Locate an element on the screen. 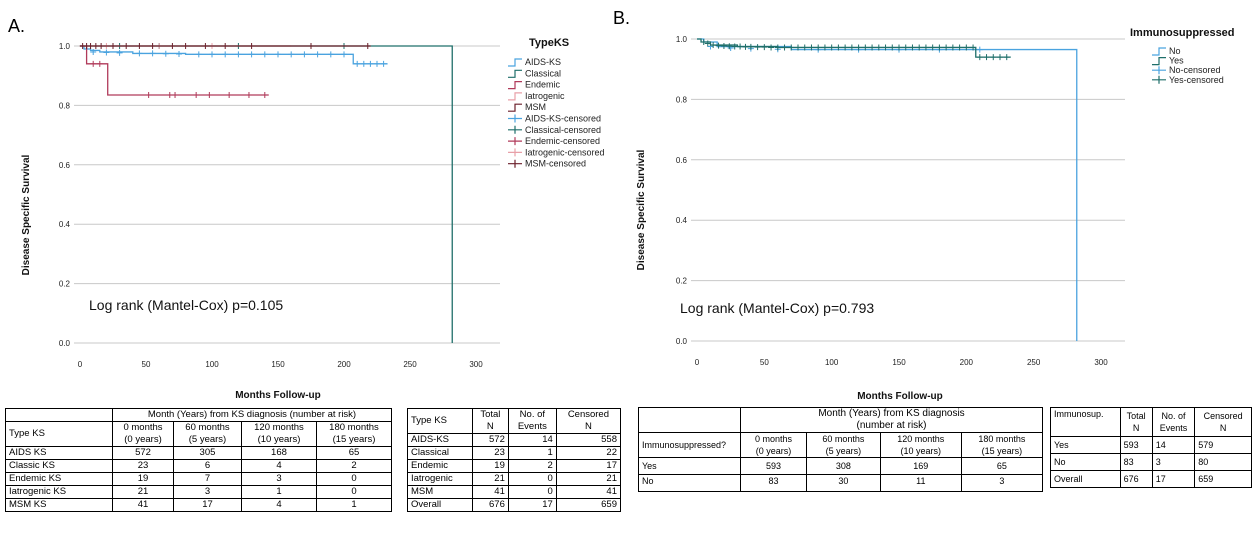 The image size is (1257, 541). logrank-text: Log rank (Mantel-Cox) p=0.105 is located at coordinates (186, 305).